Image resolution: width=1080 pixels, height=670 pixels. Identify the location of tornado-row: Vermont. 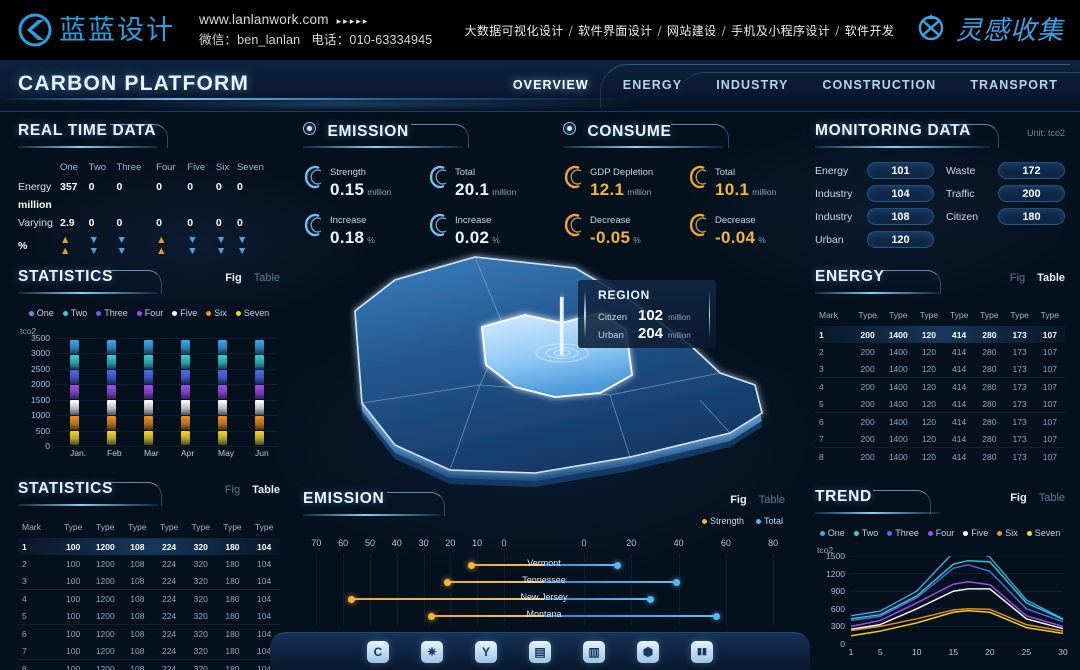
(544, 564).